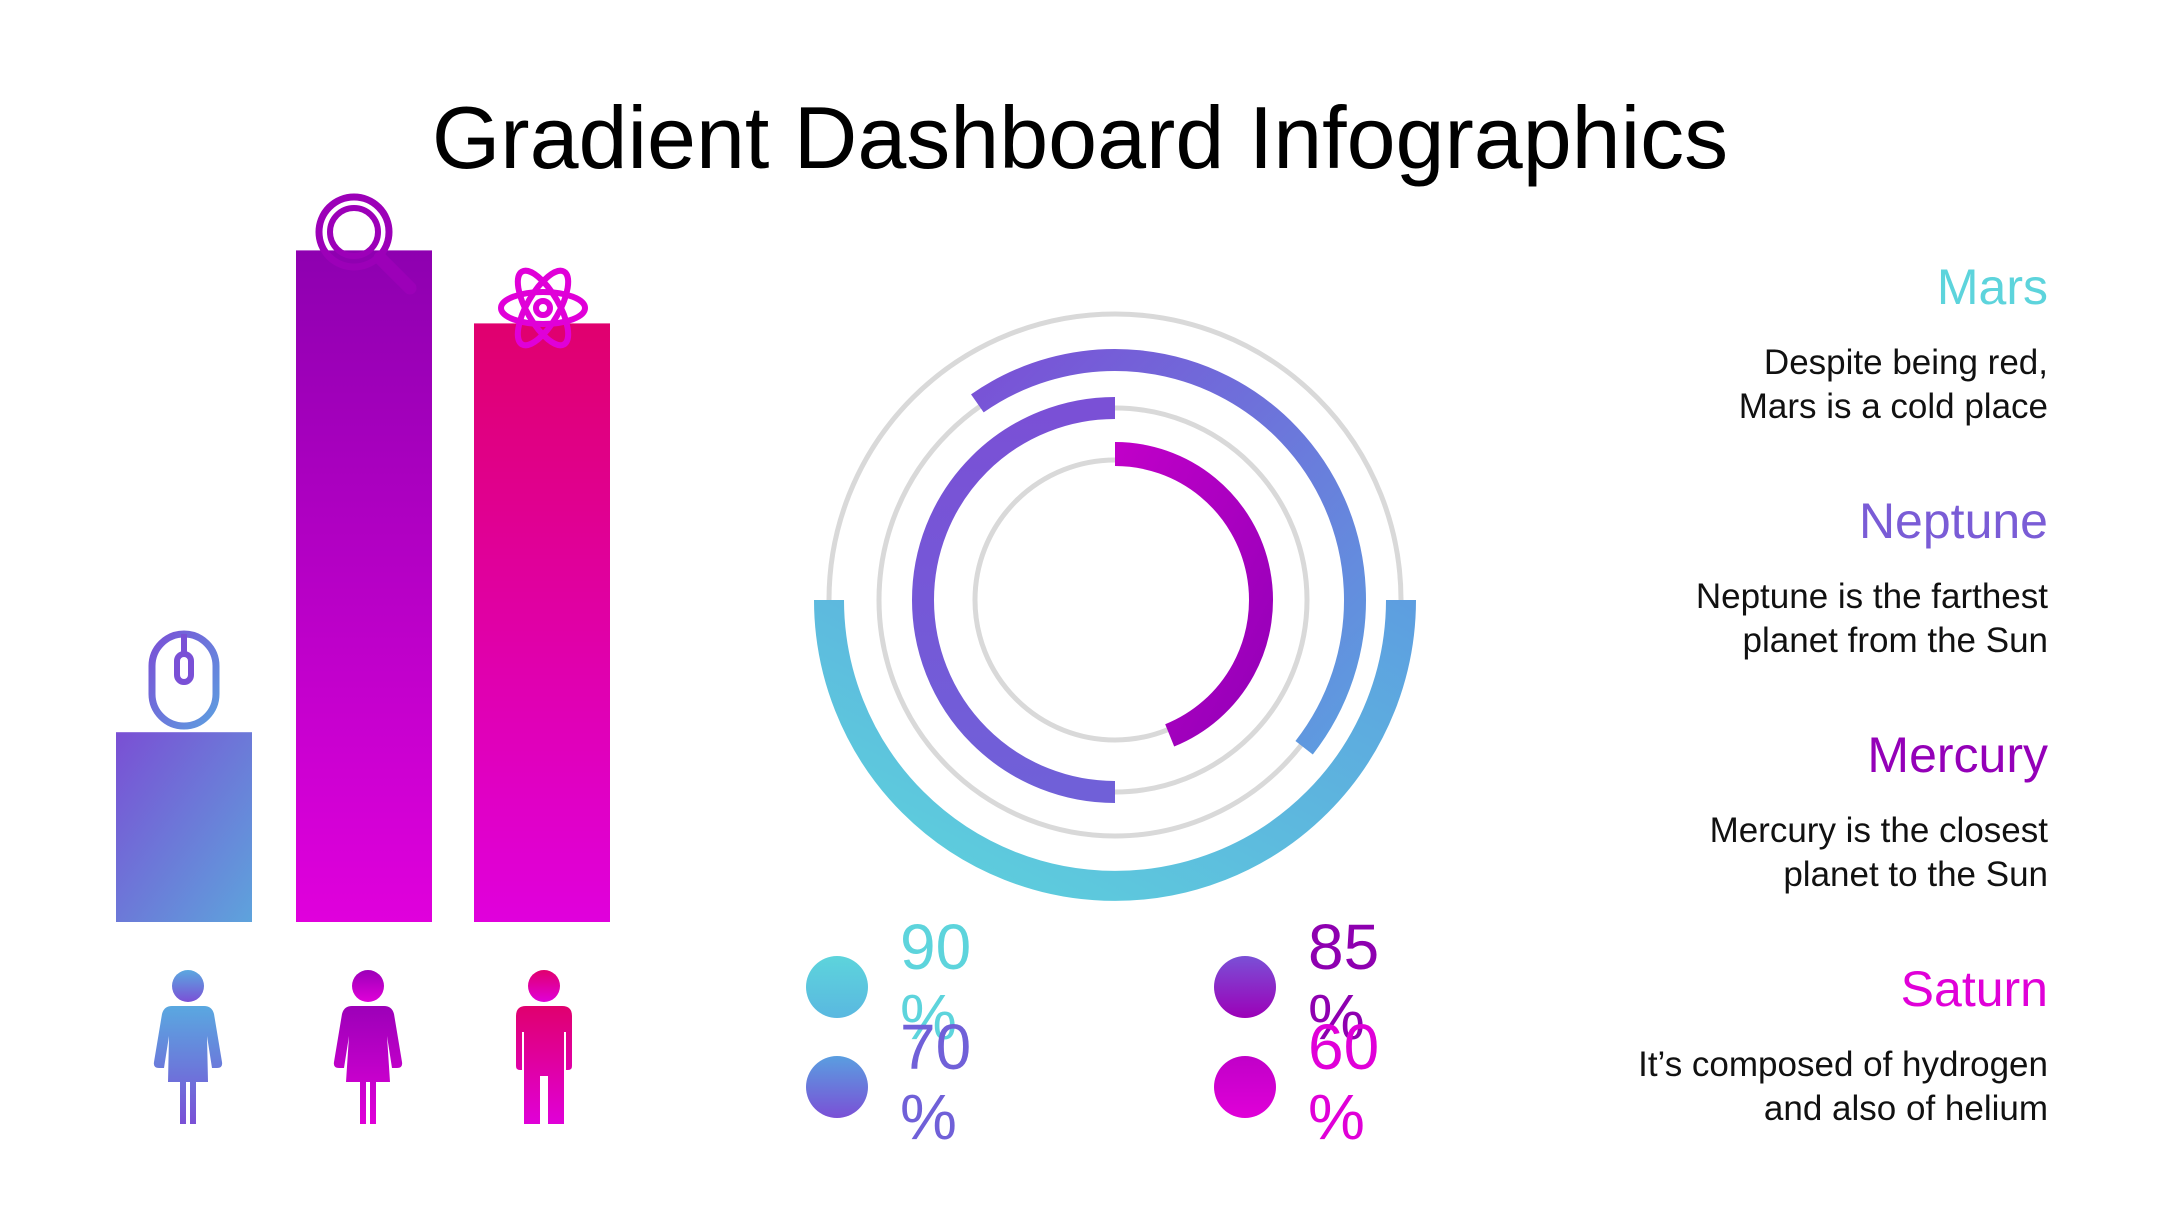  Describe the element at coordinates (184, 680) in the screenshot. I see `mouse-icon` at that location.